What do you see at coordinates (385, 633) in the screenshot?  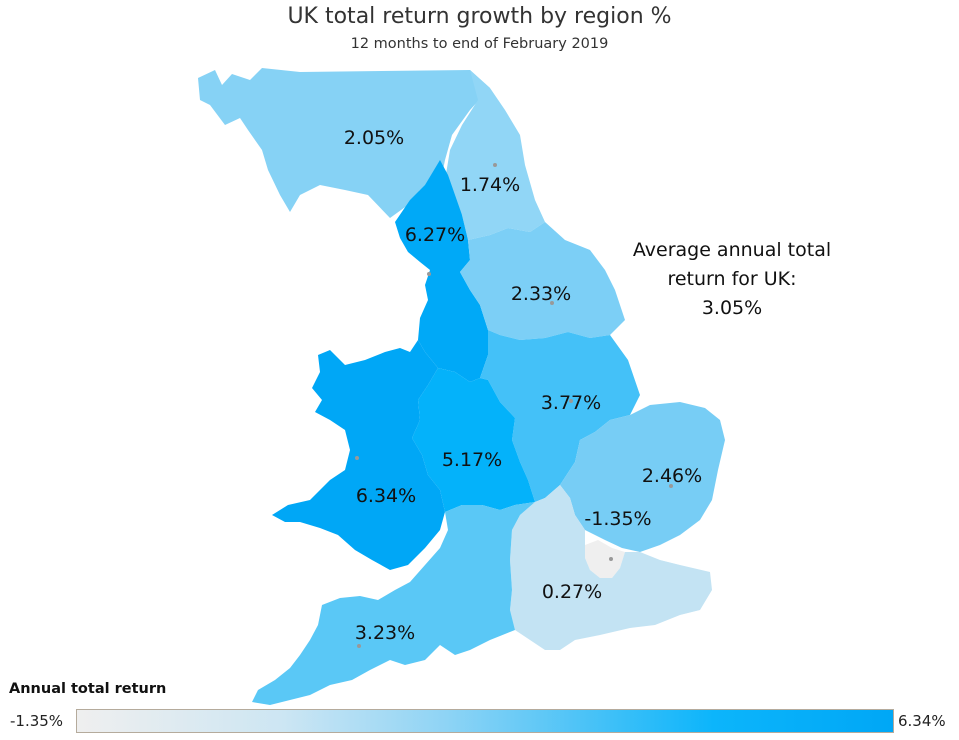 I see `region-label-south-west: 3.23%` at bounding box center [385, 633].